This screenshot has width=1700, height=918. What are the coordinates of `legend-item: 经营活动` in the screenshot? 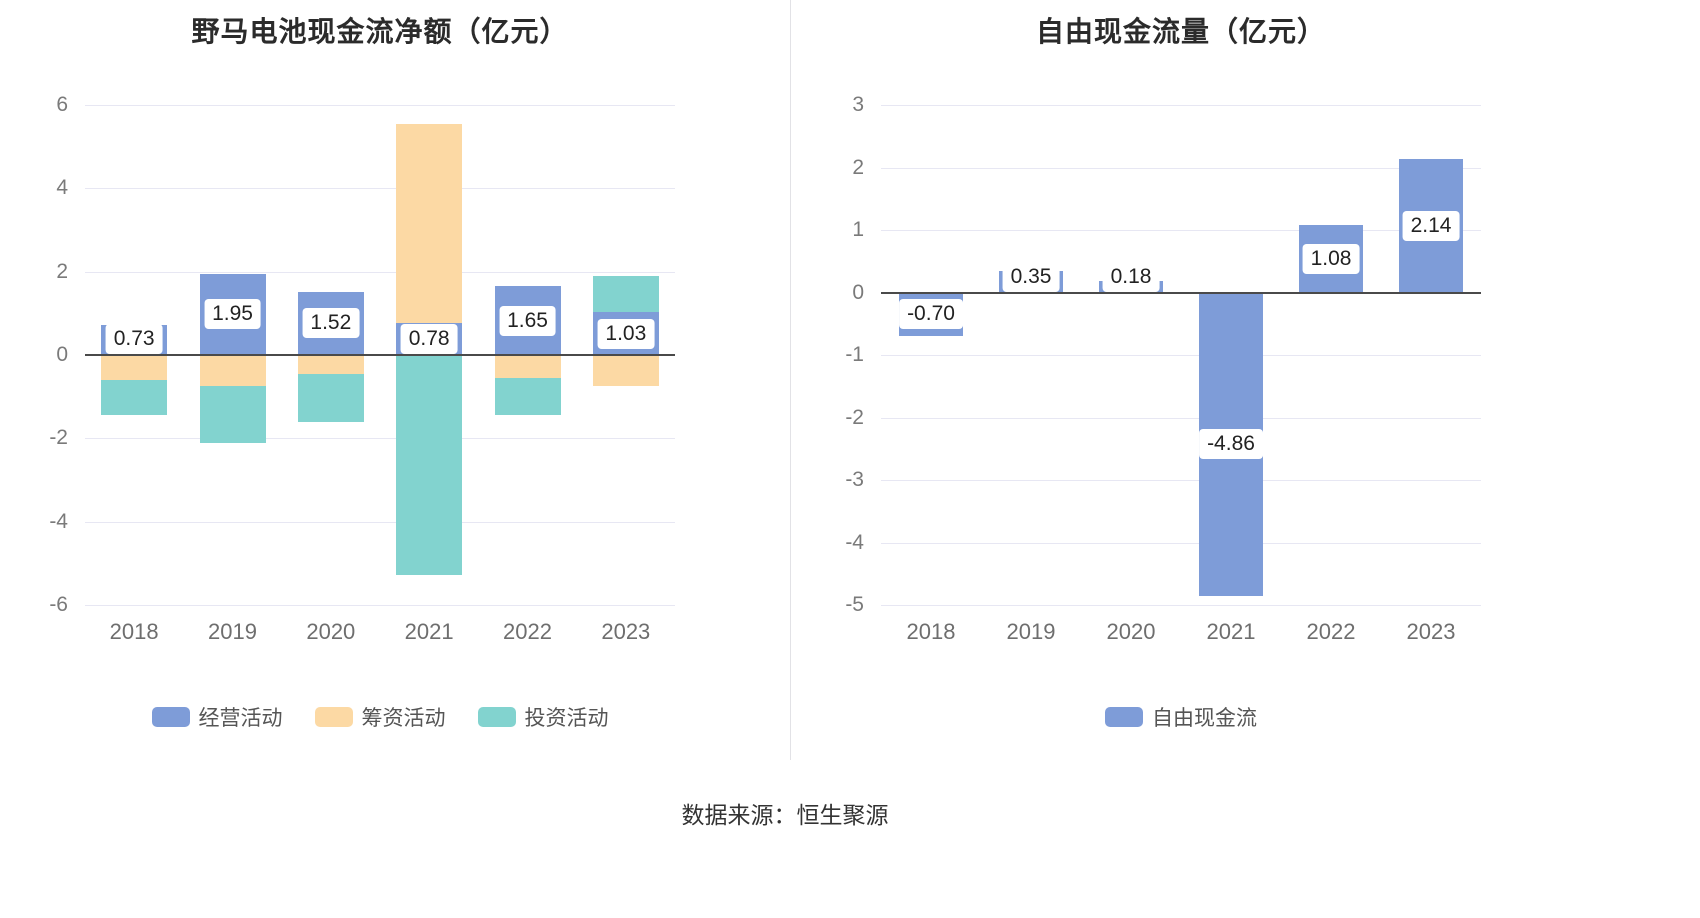 It's located at (217, 717).